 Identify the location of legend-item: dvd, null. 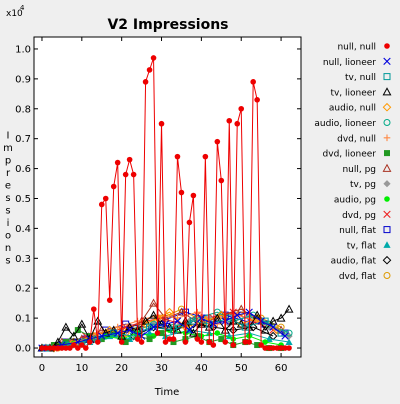
(364, 139).